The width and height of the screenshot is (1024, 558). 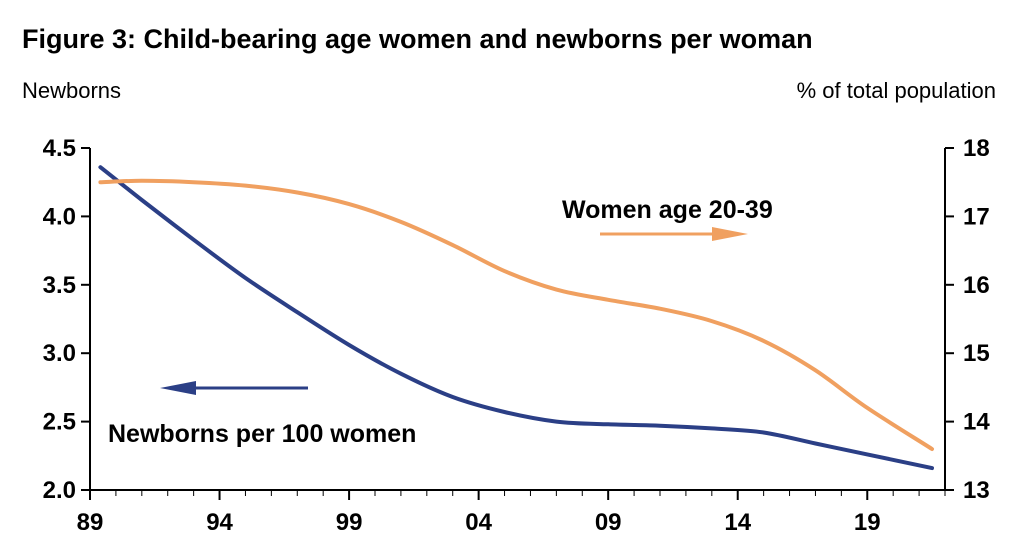 What do you see at coordinates (976, 490) in the screenshot?
I see `right-y-tick-label: 13` at bounding box center [976, 490].